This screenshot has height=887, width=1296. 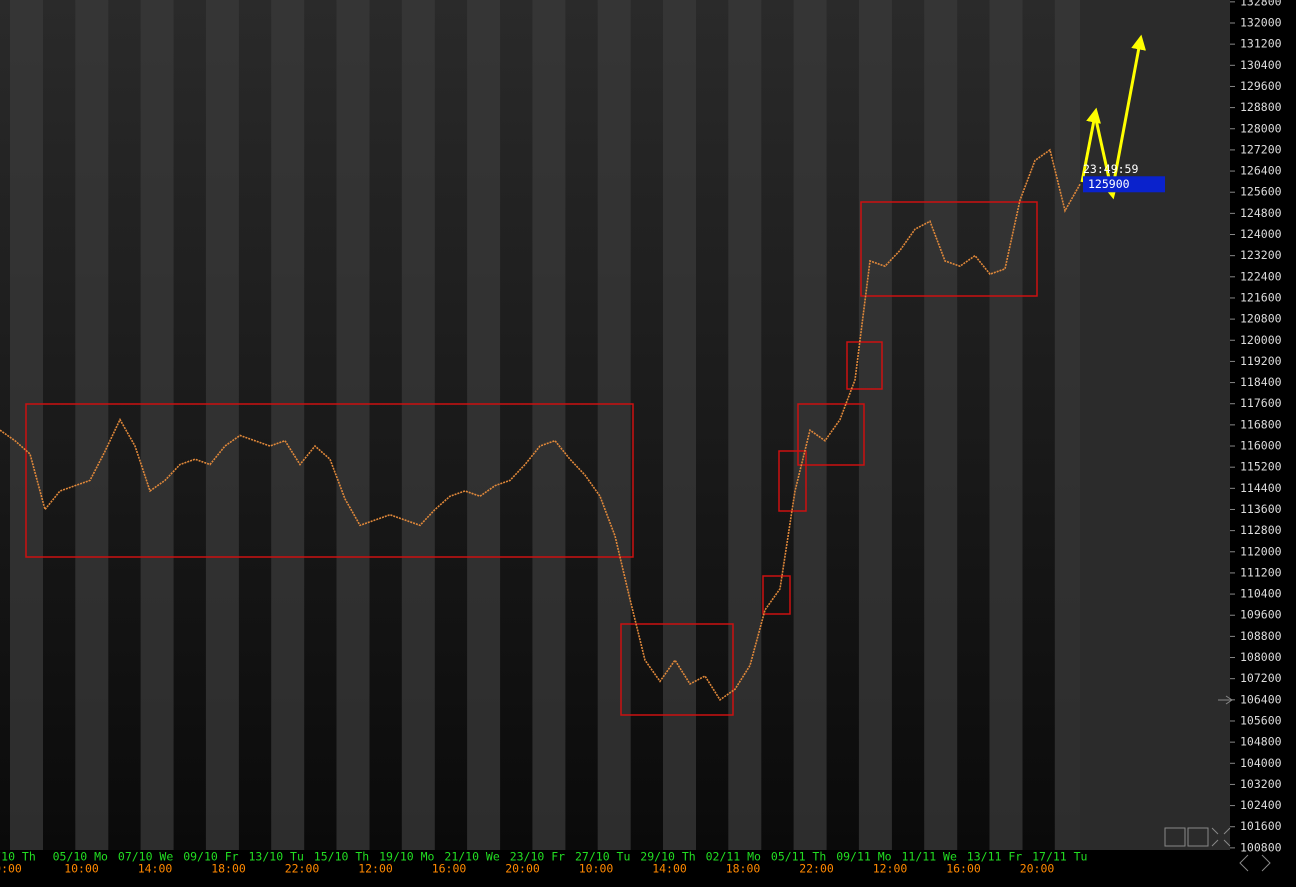 What do you see at coordinates (1261, 509) in the screenshot?
I see `y-tick-label: 113600` at bounding box center [1261, 509].